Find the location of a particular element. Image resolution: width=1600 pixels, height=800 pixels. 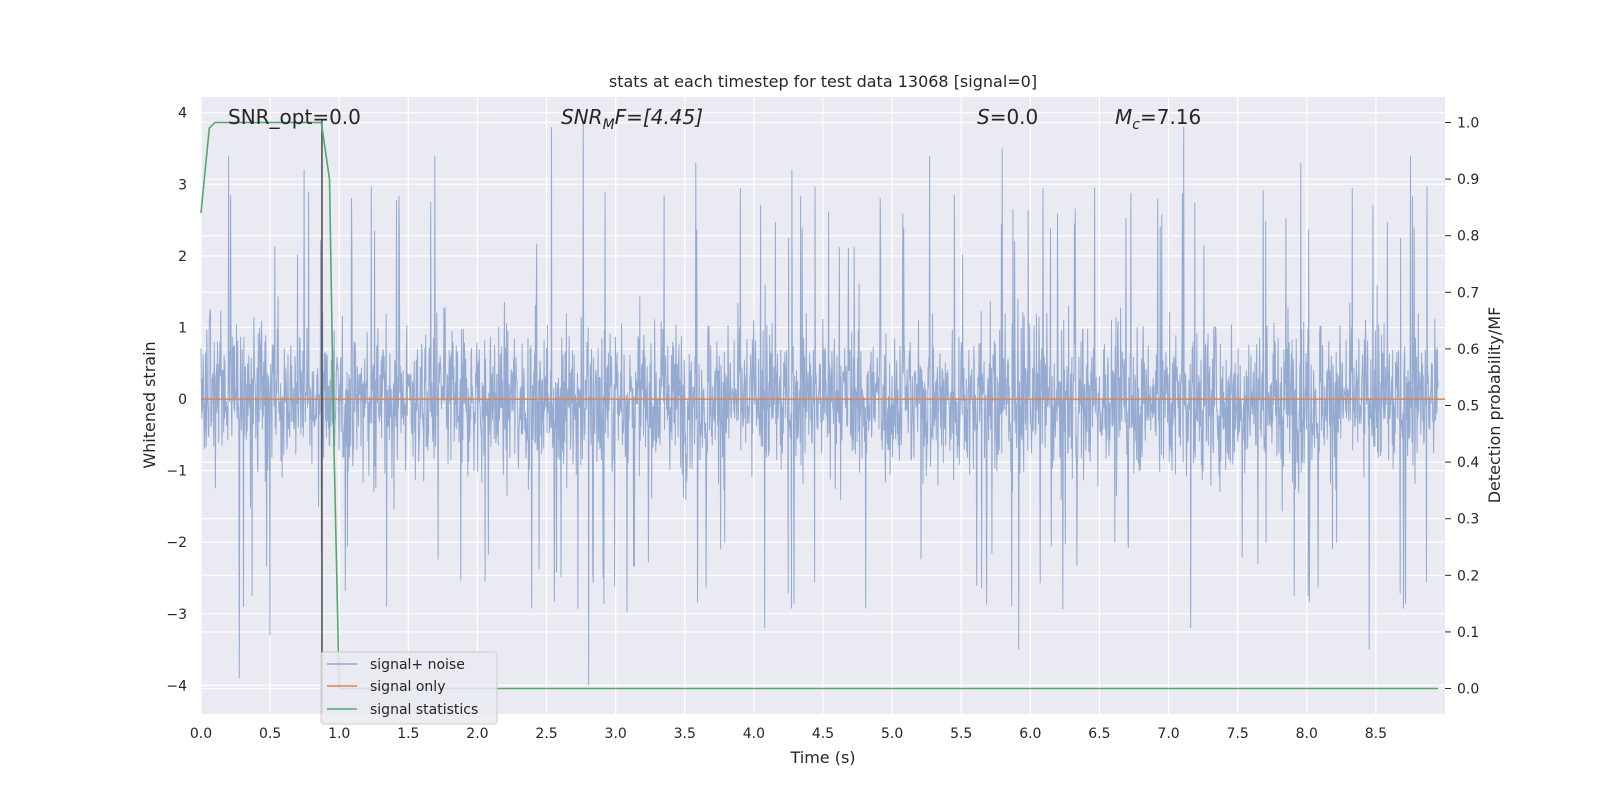

annotation-s-rest: =0.0 is located at coordinates (1014, 117).